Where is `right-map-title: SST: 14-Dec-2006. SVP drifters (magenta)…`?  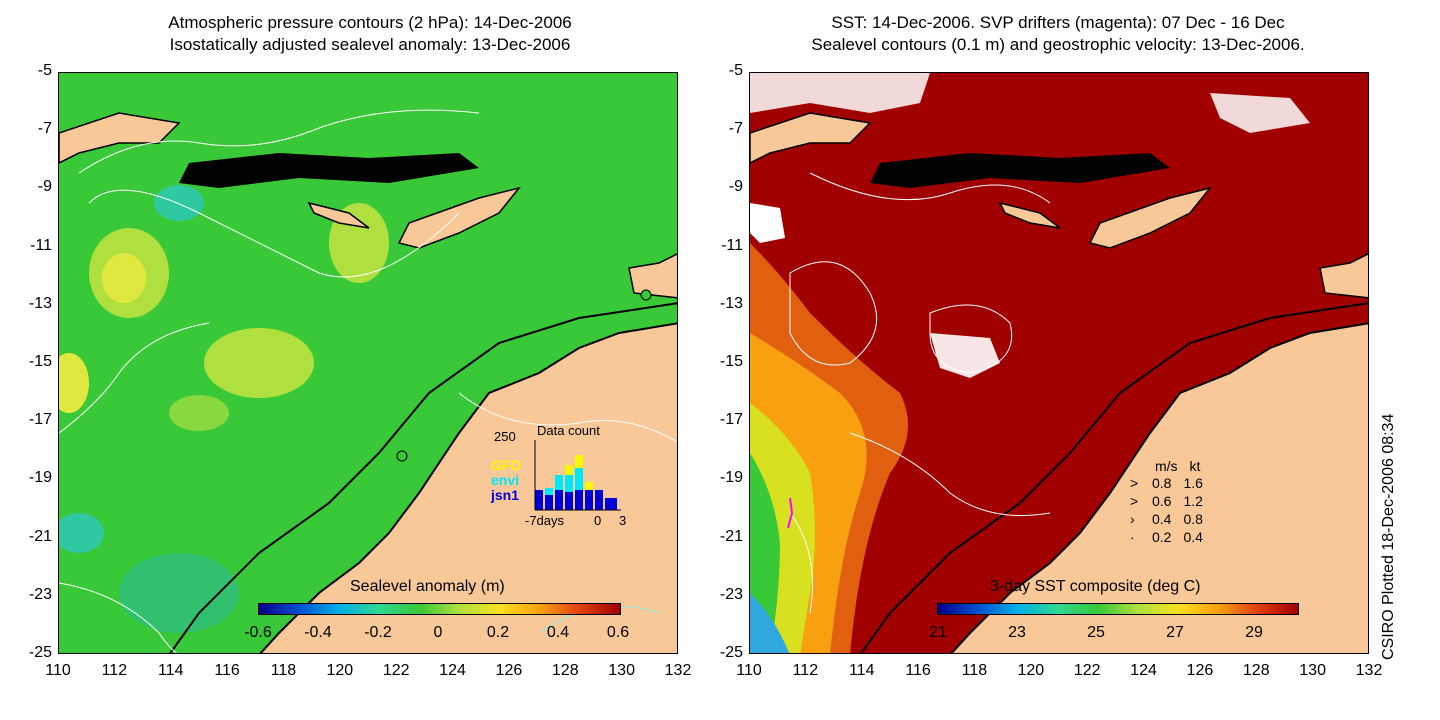
right-map-title: SST: 14-Dec-2006. SVP drifters (magenta)… is located at coordinates (1058, 34).